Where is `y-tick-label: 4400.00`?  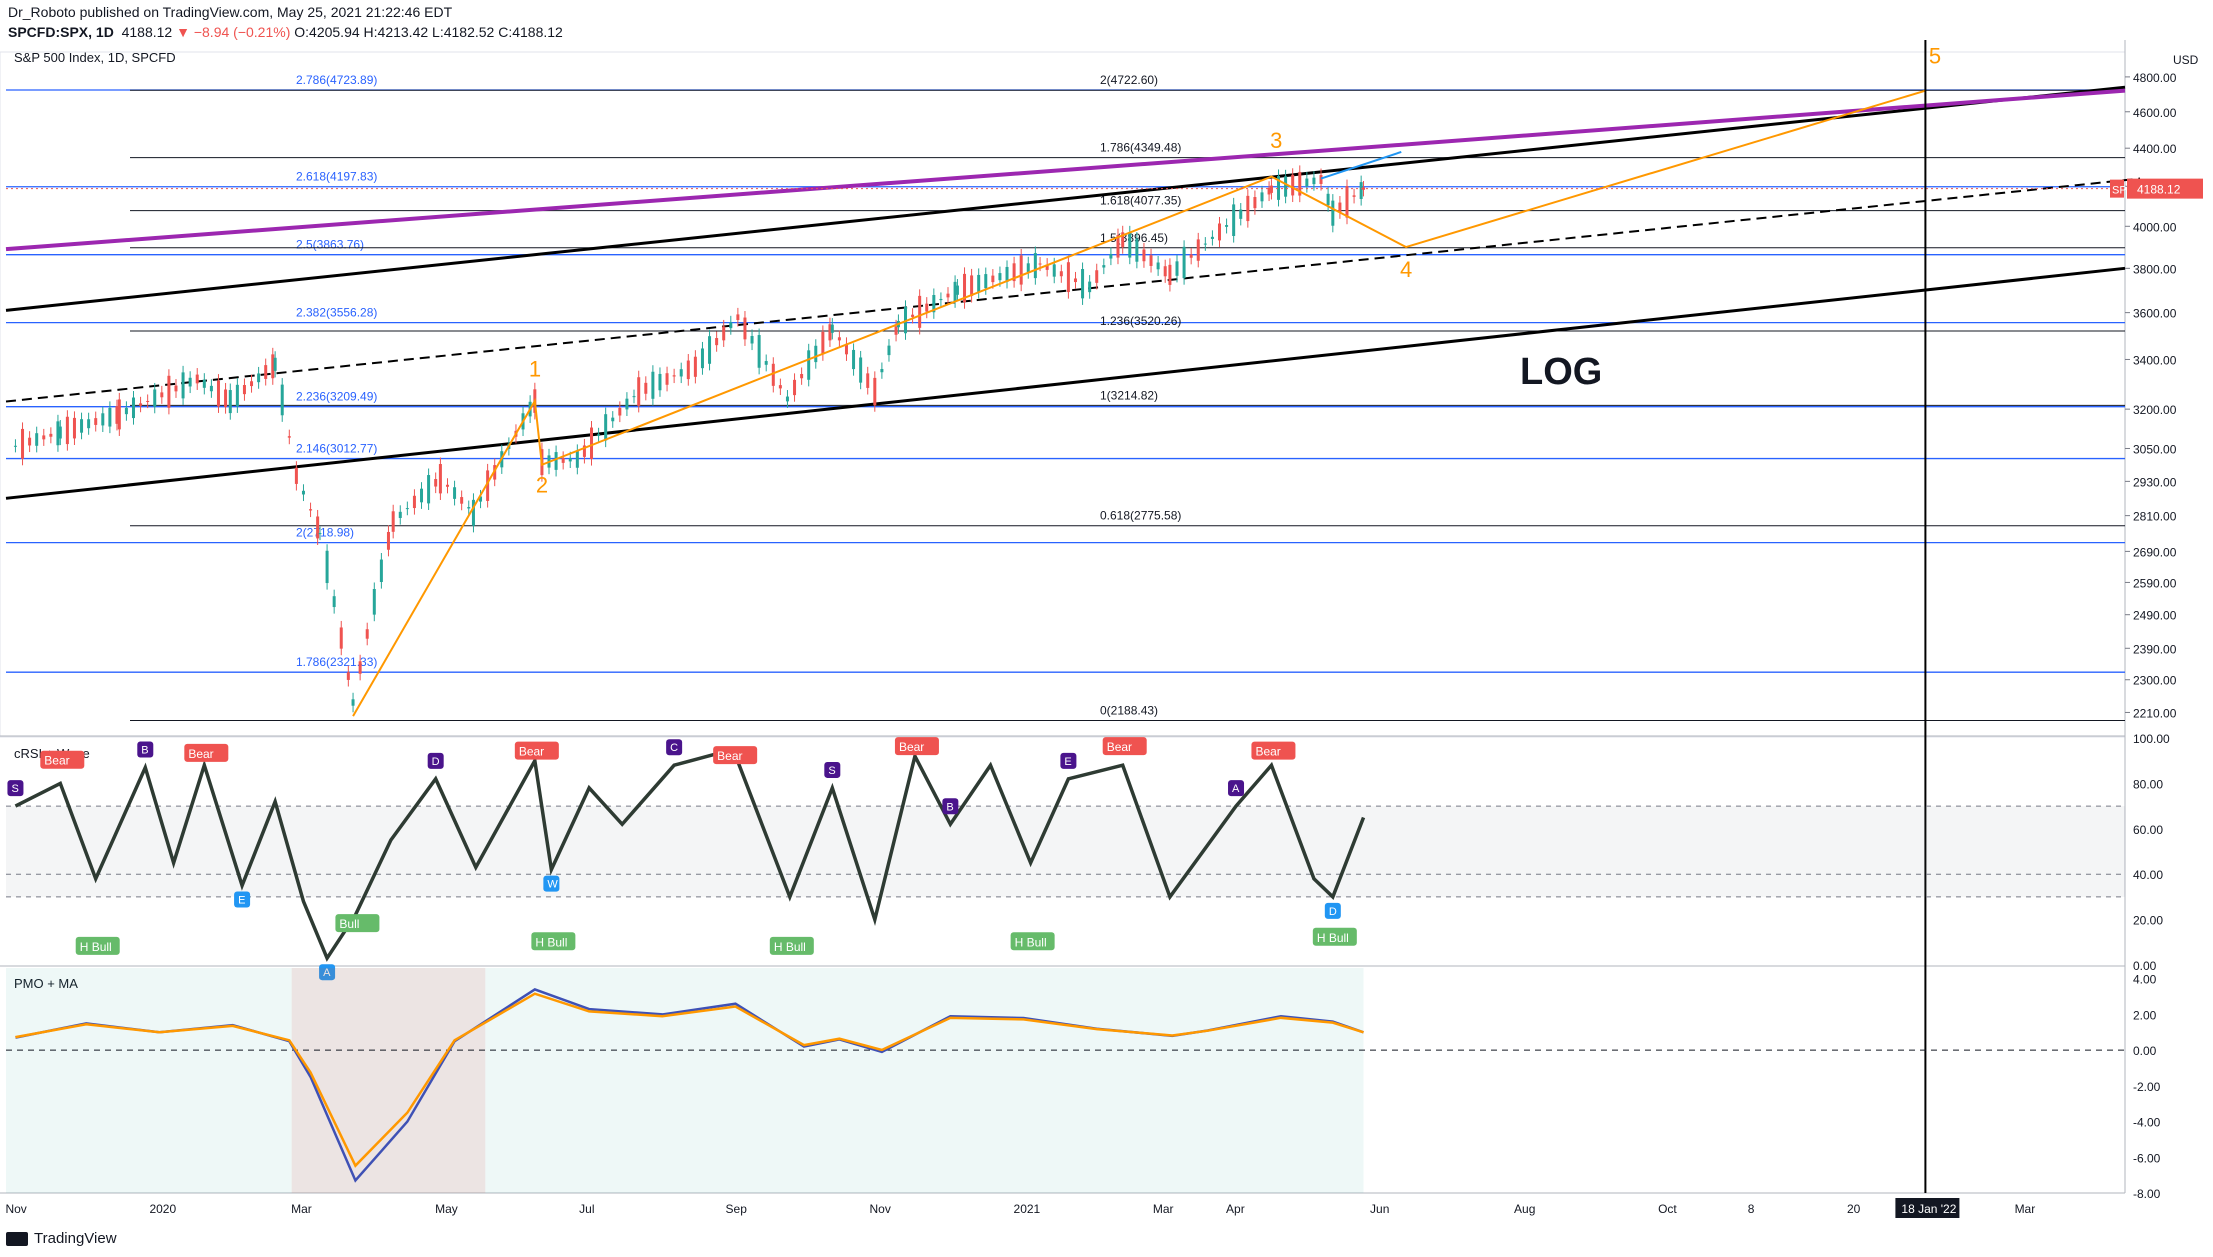 y-tick-label: 4400.00 is located at coordinates (2155, 149).